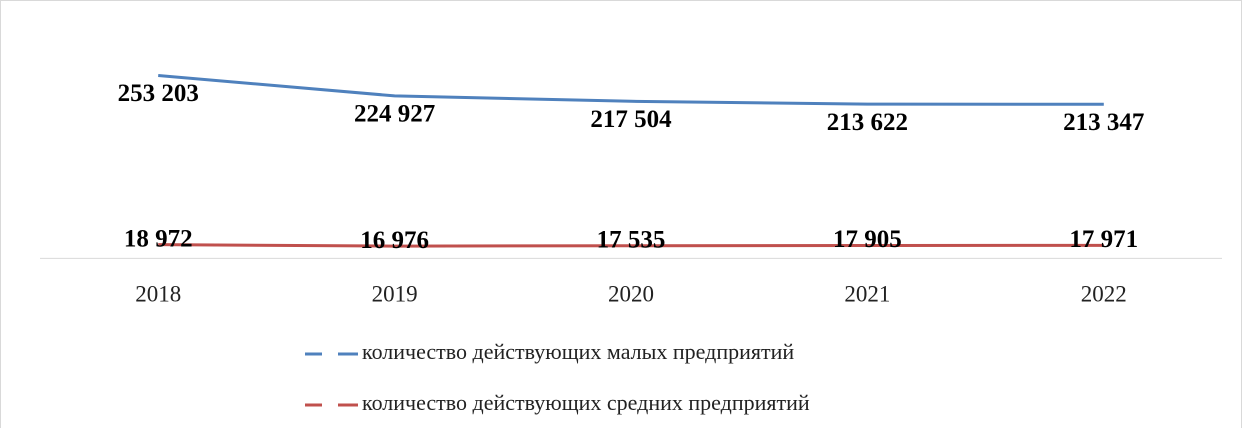 This screenshot has width=1242, height=428. What do you see at coordinates (158, 238) in the screenshot?
I see `data-label: 18 972` at bounding box center [158, 238].